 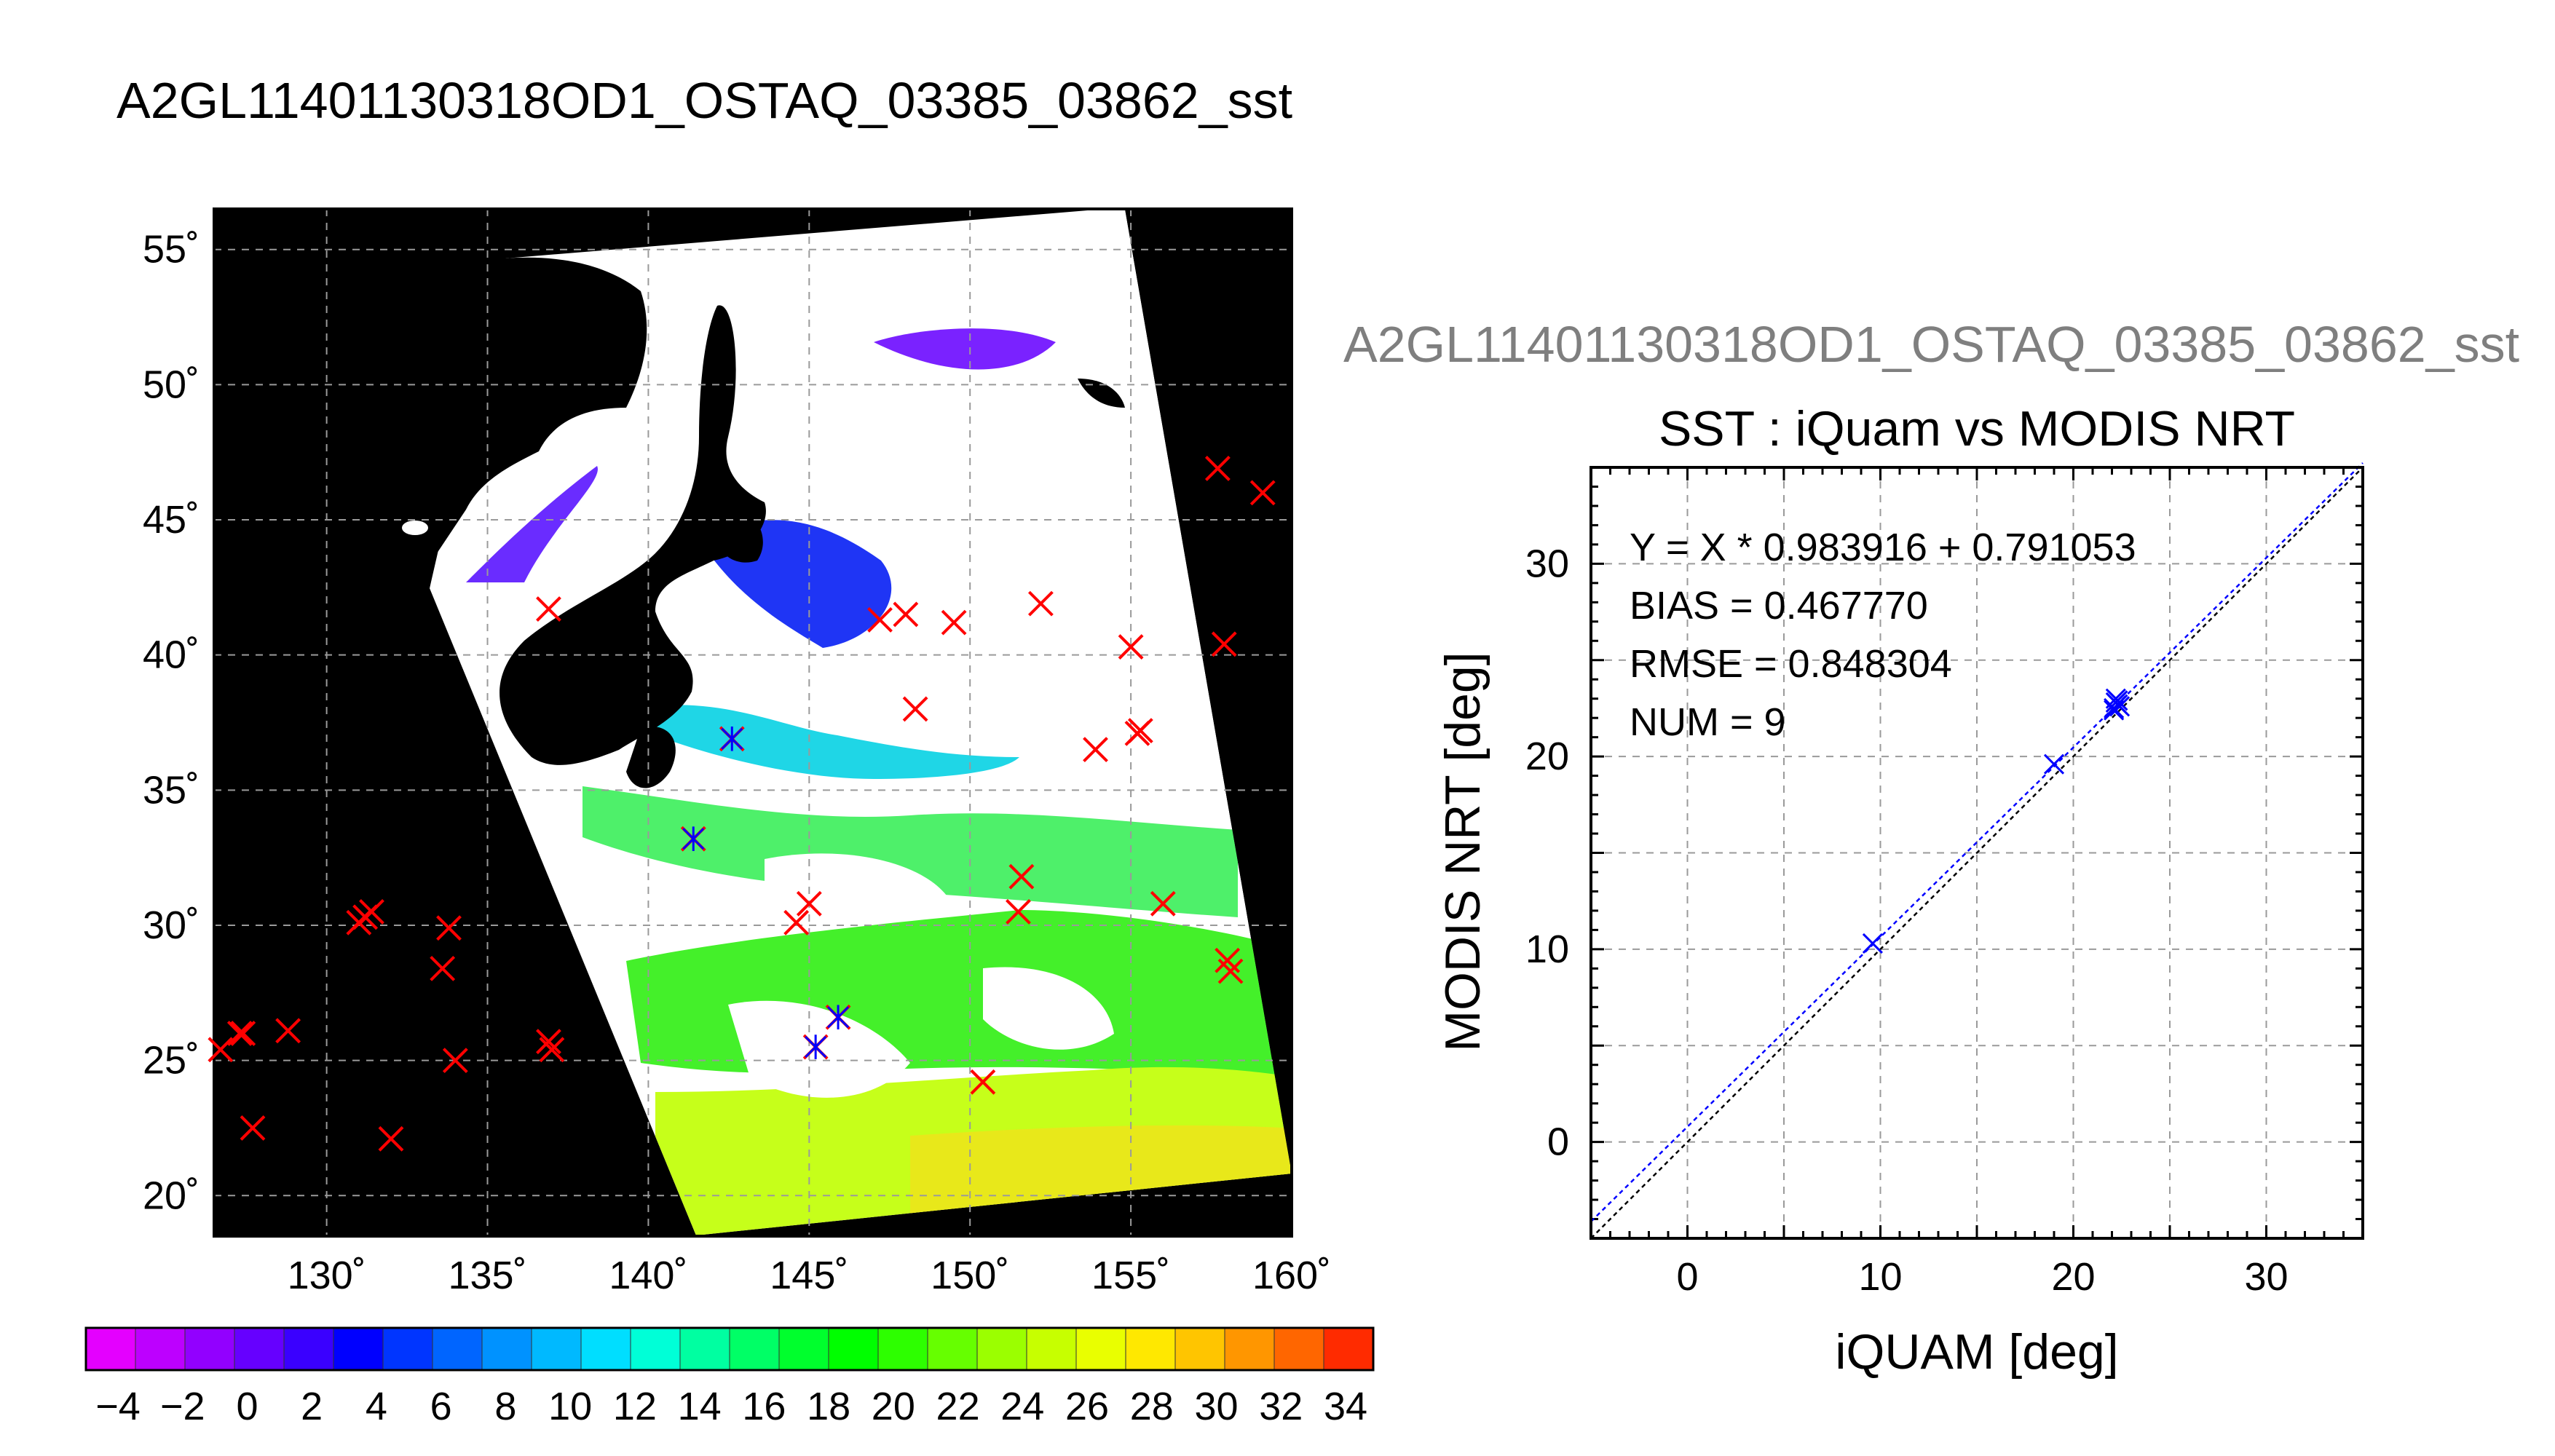 What do you see at coordinates (970, 1275) in the screenshot?
I see `lon-tick-label: 150˚` at bounding box center [970, 1275].